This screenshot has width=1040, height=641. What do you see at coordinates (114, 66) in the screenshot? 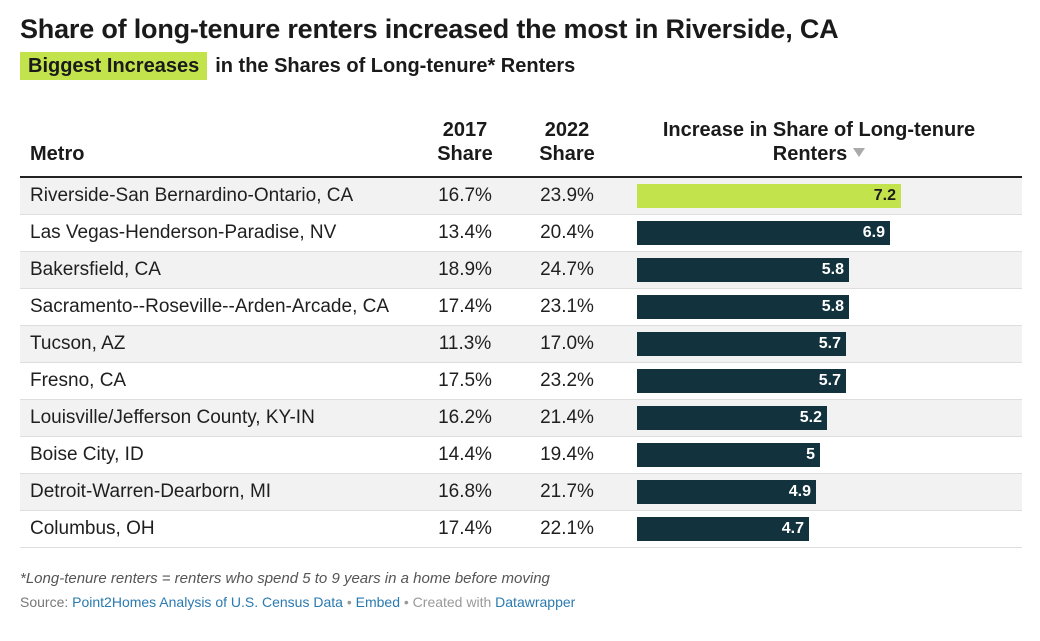
I see `subtitle-highlight: Biggest Increases` at bounding box center [114, 66].